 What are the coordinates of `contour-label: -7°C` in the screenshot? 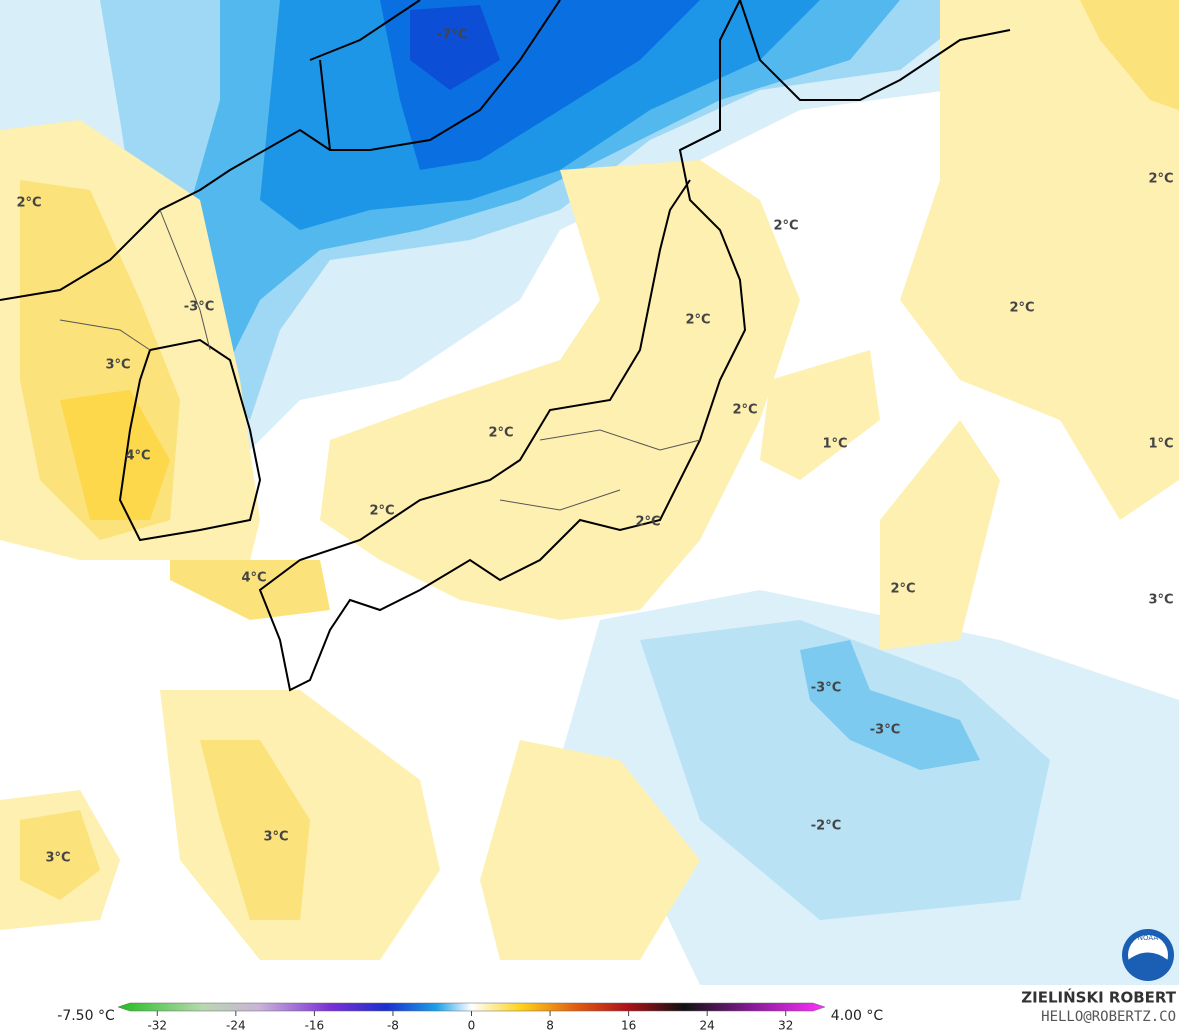 It's located at (452, 35).